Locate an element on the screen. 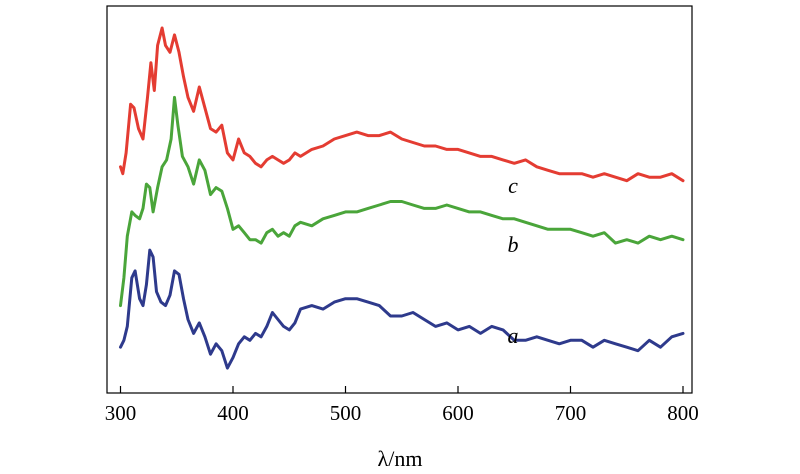 This screenshot has height=474, width=800. series-label-c: c is located at coordinates (513, 185).